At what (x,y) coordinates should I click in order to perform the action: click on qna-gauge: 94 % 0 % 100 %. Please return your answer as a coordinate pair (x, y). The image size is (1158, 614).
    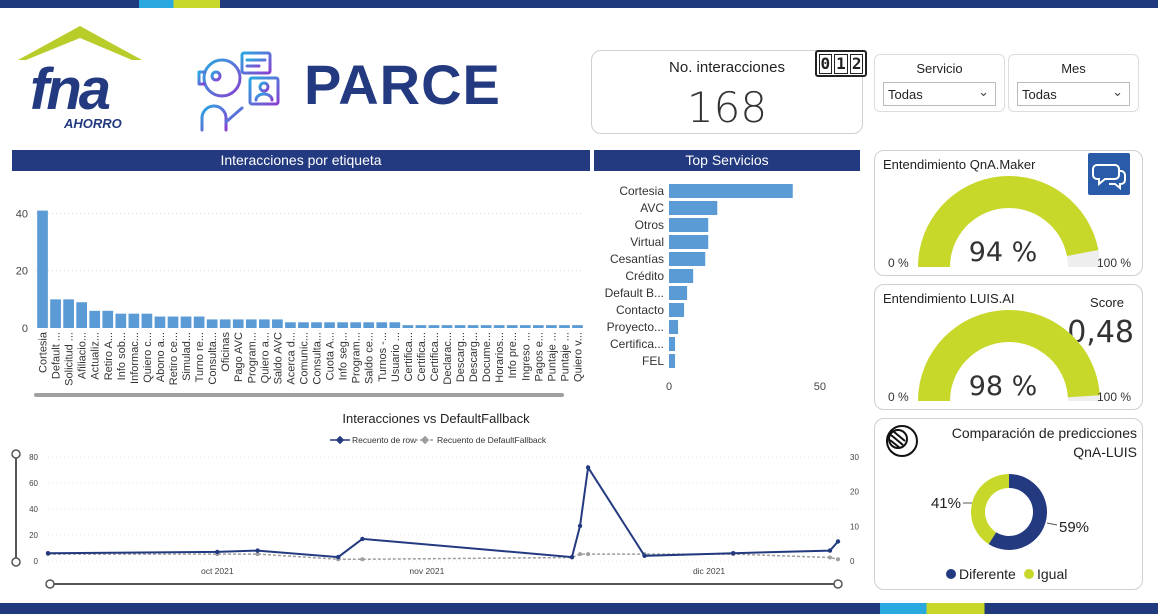
    Looking at the image, I should click on (1009, 223).